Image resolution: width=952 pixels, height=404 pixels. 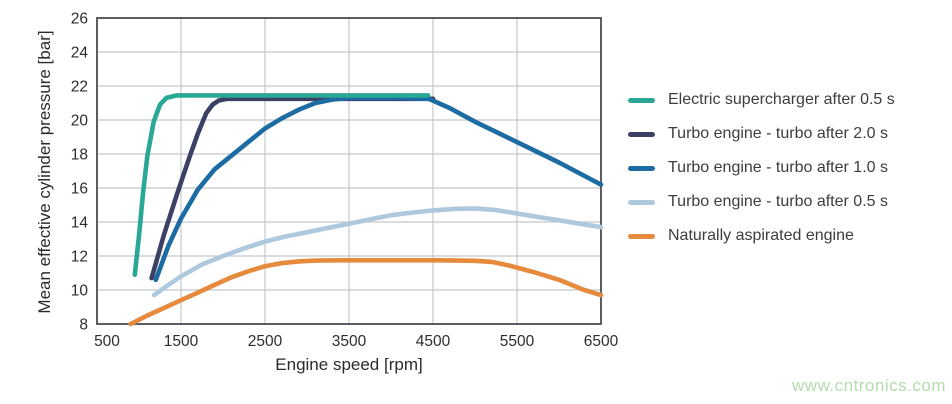 I want to click on legend-item: Turbo engine - turbo after 2.0 s, so click(x=761, y=134).